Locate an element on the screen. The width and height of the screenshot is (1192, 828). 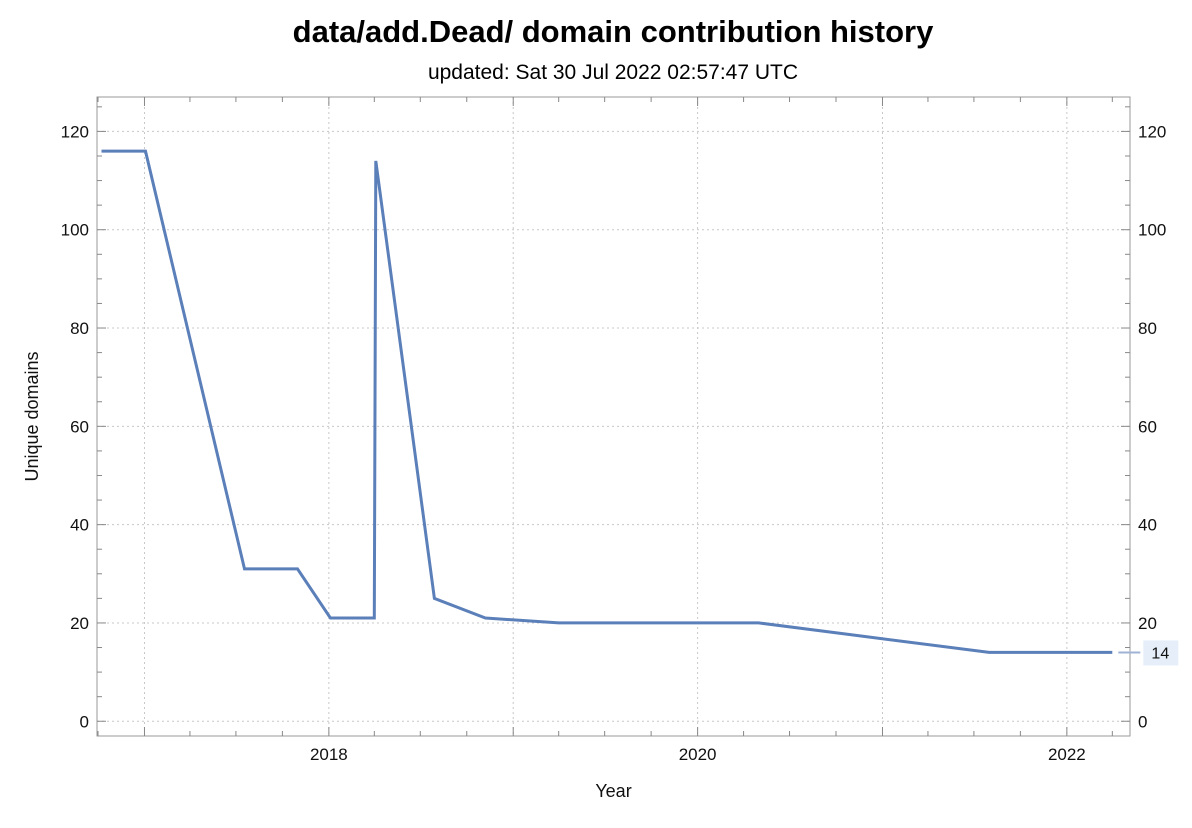
y-tick-label-right: 120 is located at coordinates (1152, 131).